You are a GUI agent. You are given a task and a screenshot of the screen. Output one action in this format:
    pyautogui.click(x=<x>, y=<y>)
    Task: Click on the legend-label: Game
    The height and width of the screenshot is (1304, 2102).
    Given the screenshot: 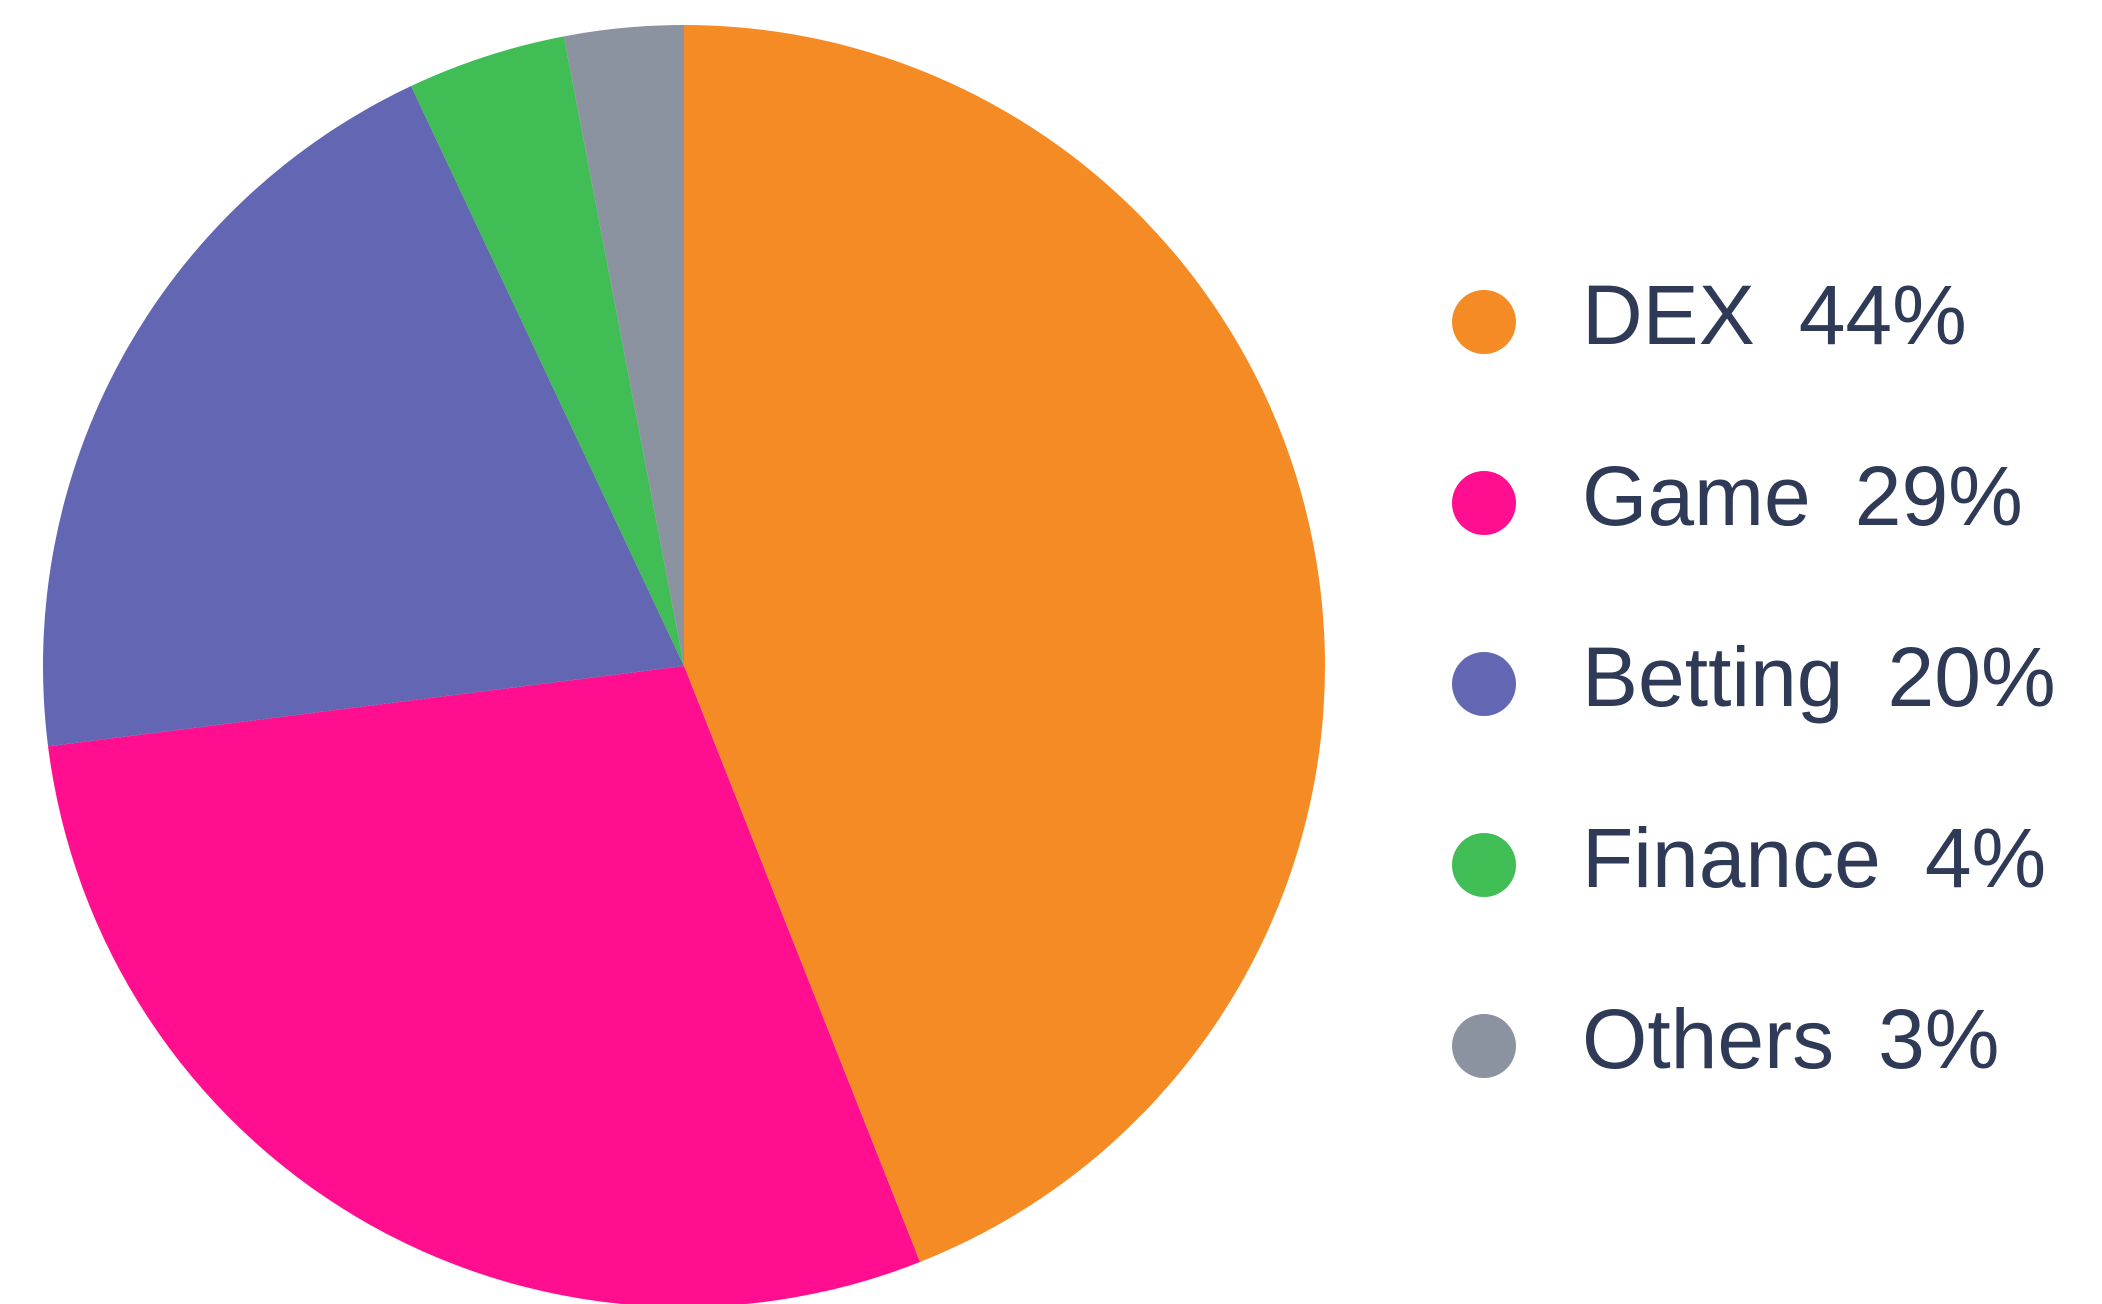 What is the action you would take?
    pyautogui.click(x=1696, y=496)
    